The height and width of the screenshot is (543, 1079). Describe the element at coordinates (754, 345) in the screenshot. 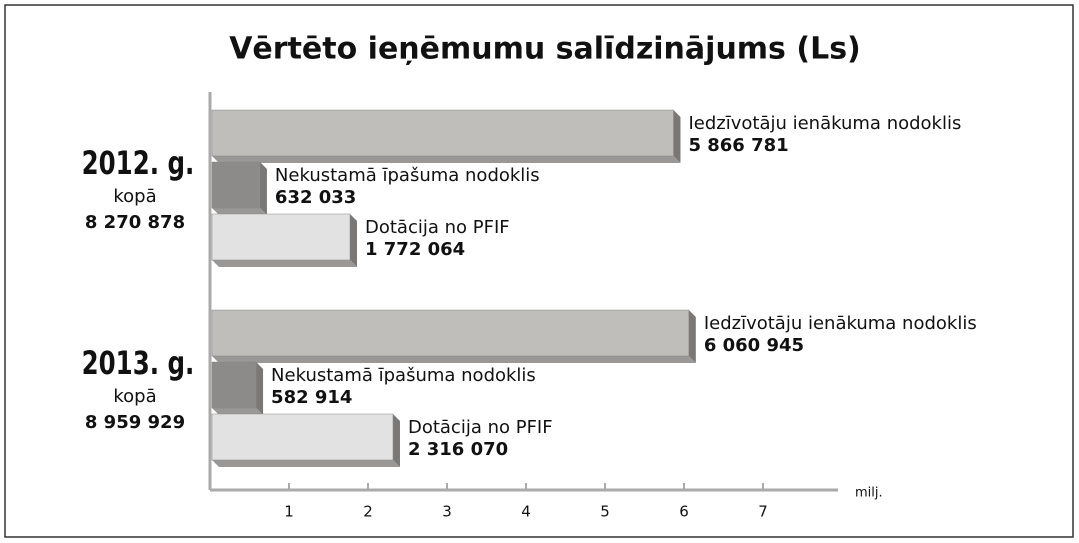

I see `value-label: 6 060 945` at that location.